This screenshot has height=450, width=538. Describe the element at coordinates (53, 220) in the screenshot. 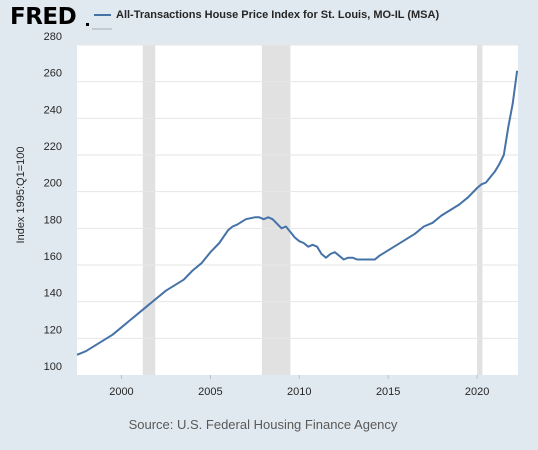

I see `y-tick-label-180: 180` at that location.